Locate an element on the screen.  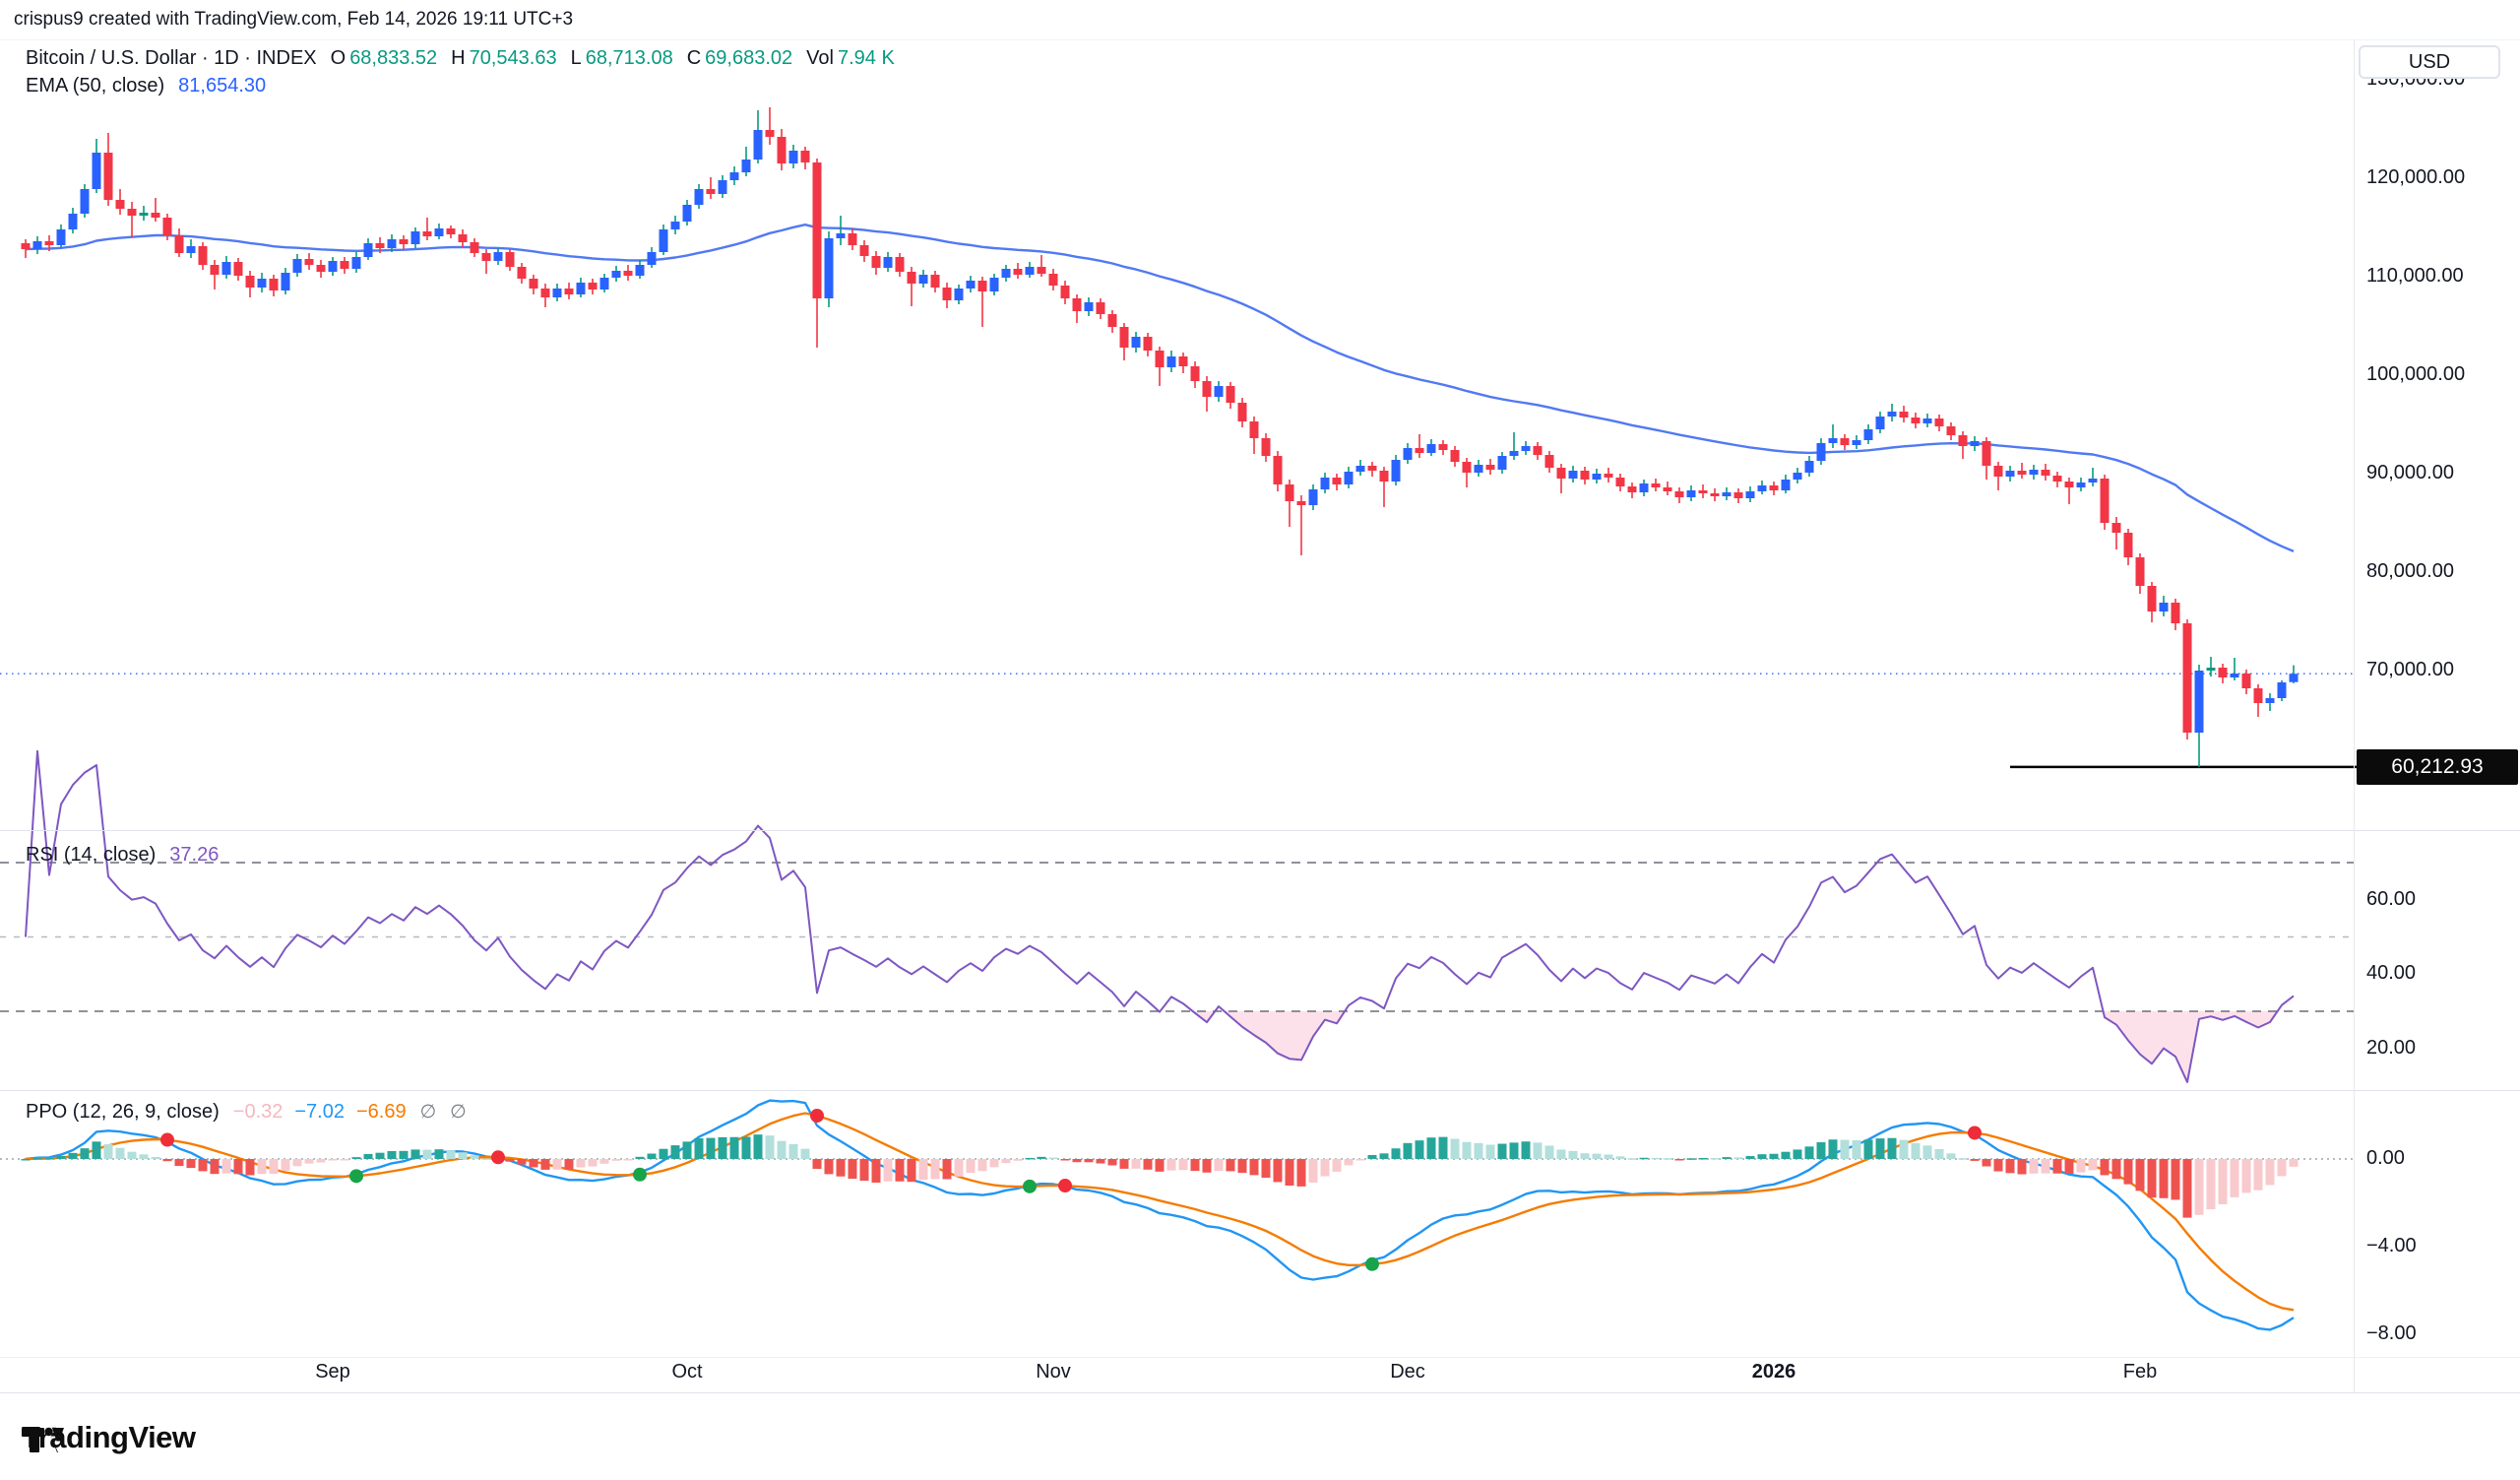
price-tick-label: 110,000.00 is located at coordinates (2415, 276).